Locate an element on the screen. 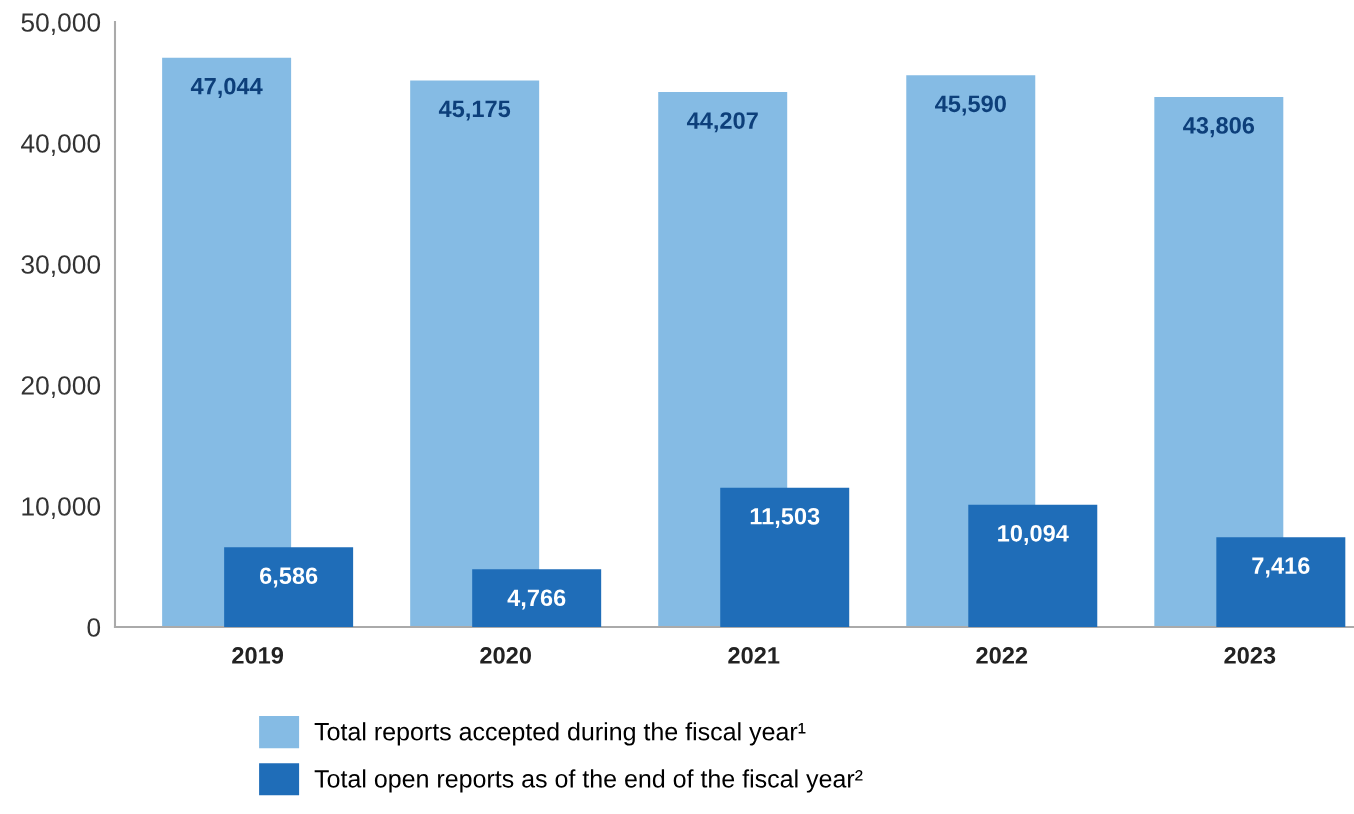  data-label: 7,416 is located at coordinates (1281, 567).